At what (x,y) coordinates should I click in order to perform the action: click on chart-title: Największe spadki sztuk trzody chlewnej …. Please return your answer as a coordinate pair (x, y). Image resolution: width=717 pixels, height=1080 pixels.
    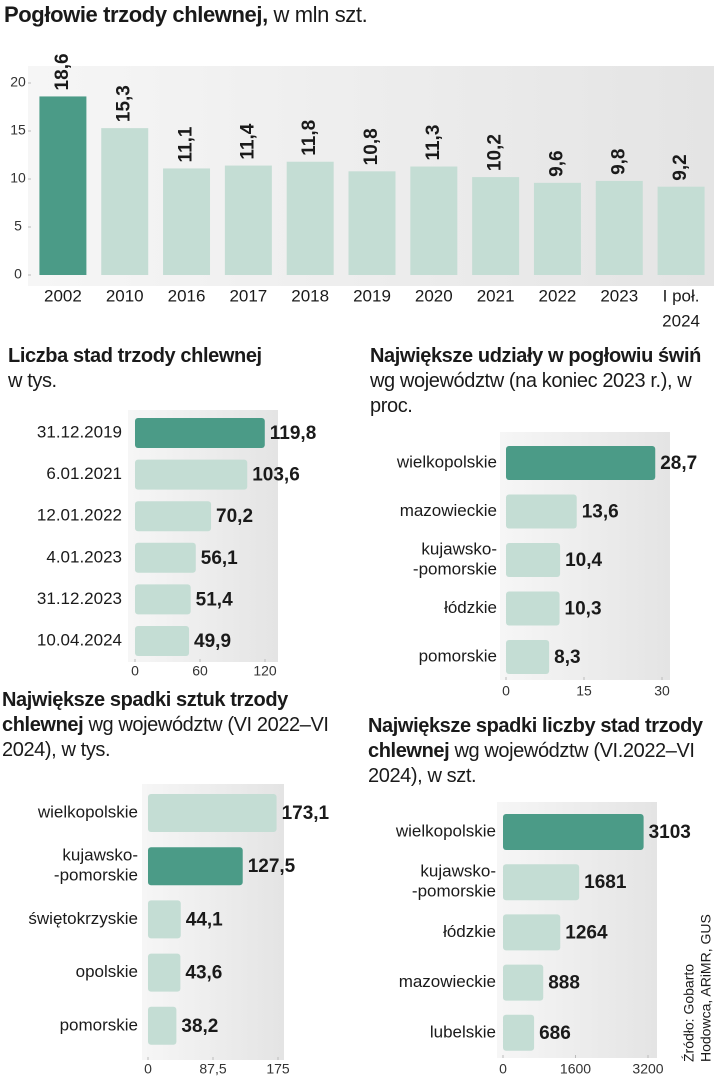
    Looking at the image, I should click on (182, 725).